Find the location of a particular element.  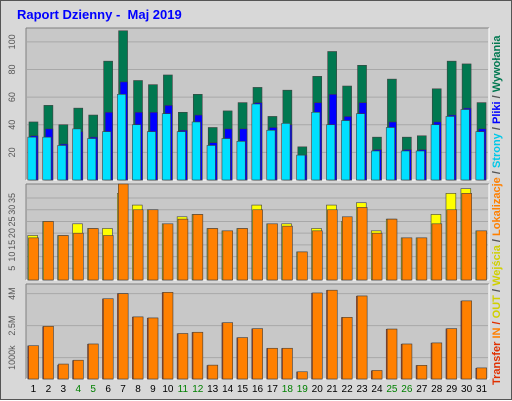

x-tick-label: 6 is located at coordinates (108, 389).